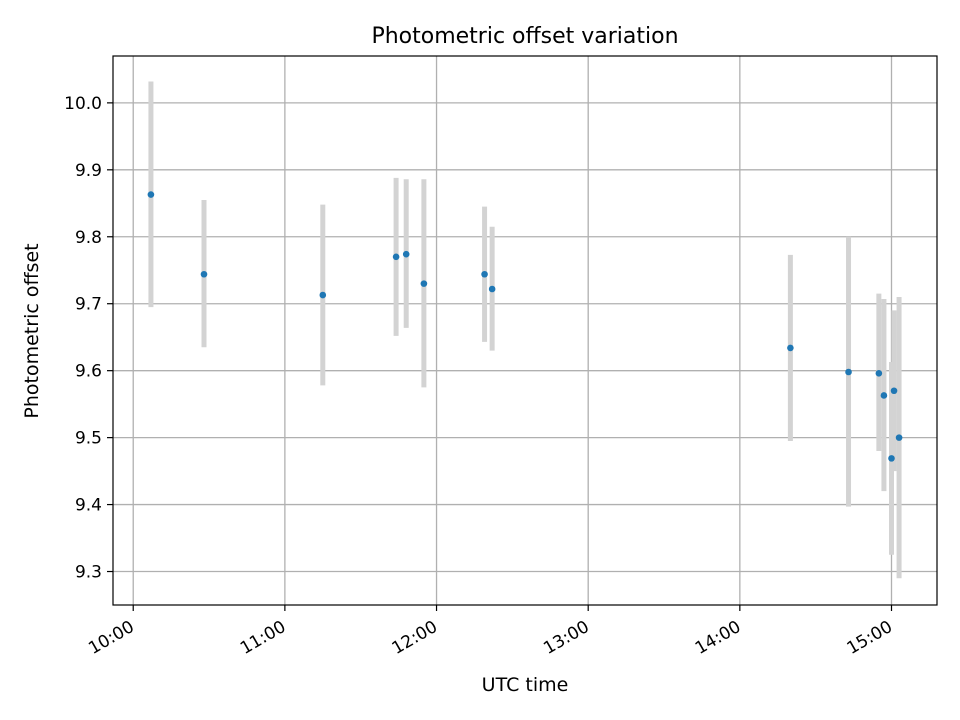 The height and width of the screenshot is (720, 960). I want to click on y-axis-label: Photometric offset, so click(32, 330).